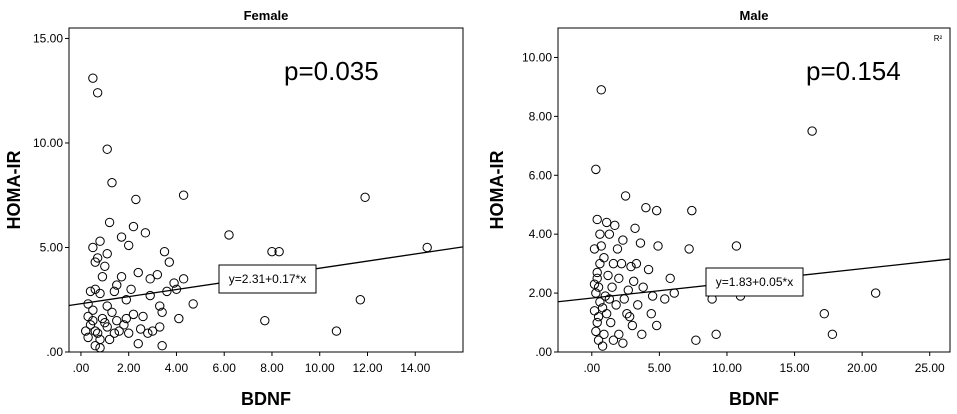 This screenshot has height=414, width=957. I want to click on chart-title: Male, so click(754, 15).